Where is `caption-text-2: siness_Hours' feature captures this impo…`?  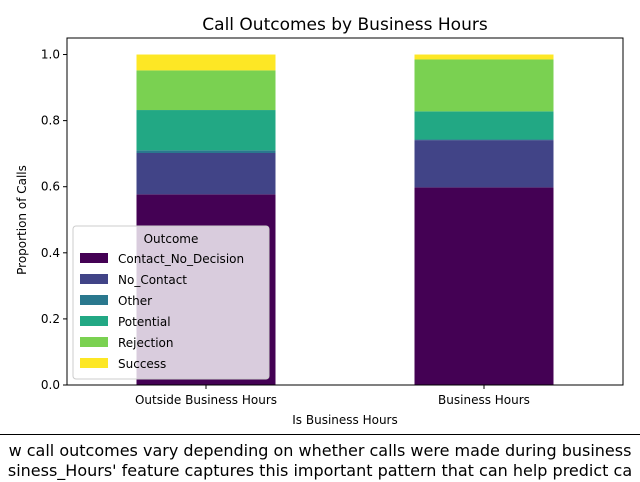
caption-text-2: siness_Hours' feature captures this impo… is located at coordinates (320, 470).